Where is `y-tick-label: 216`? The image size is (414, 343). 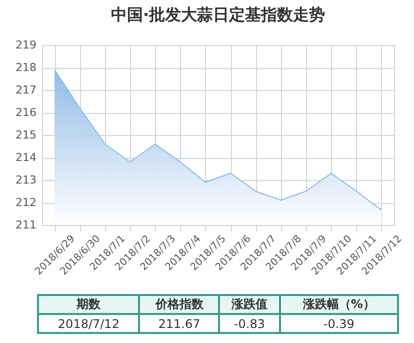 y-tick-label: 216 is located at coordinates (26, 112).